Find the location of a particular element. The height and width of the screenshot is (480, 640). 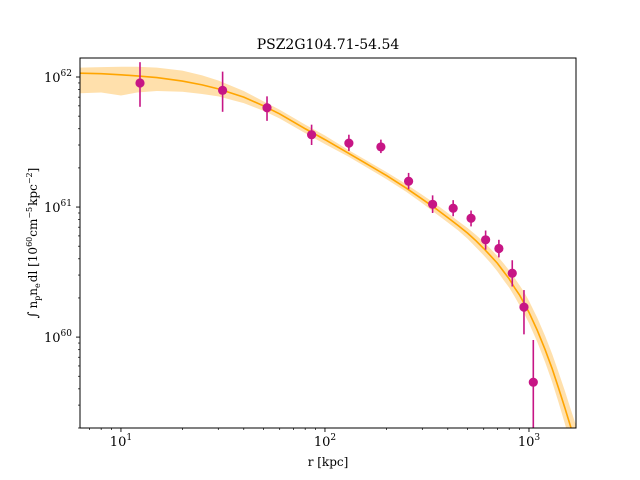

chart-title: PSZ2G104.71-54.54 is located at coordinates (328, 45).